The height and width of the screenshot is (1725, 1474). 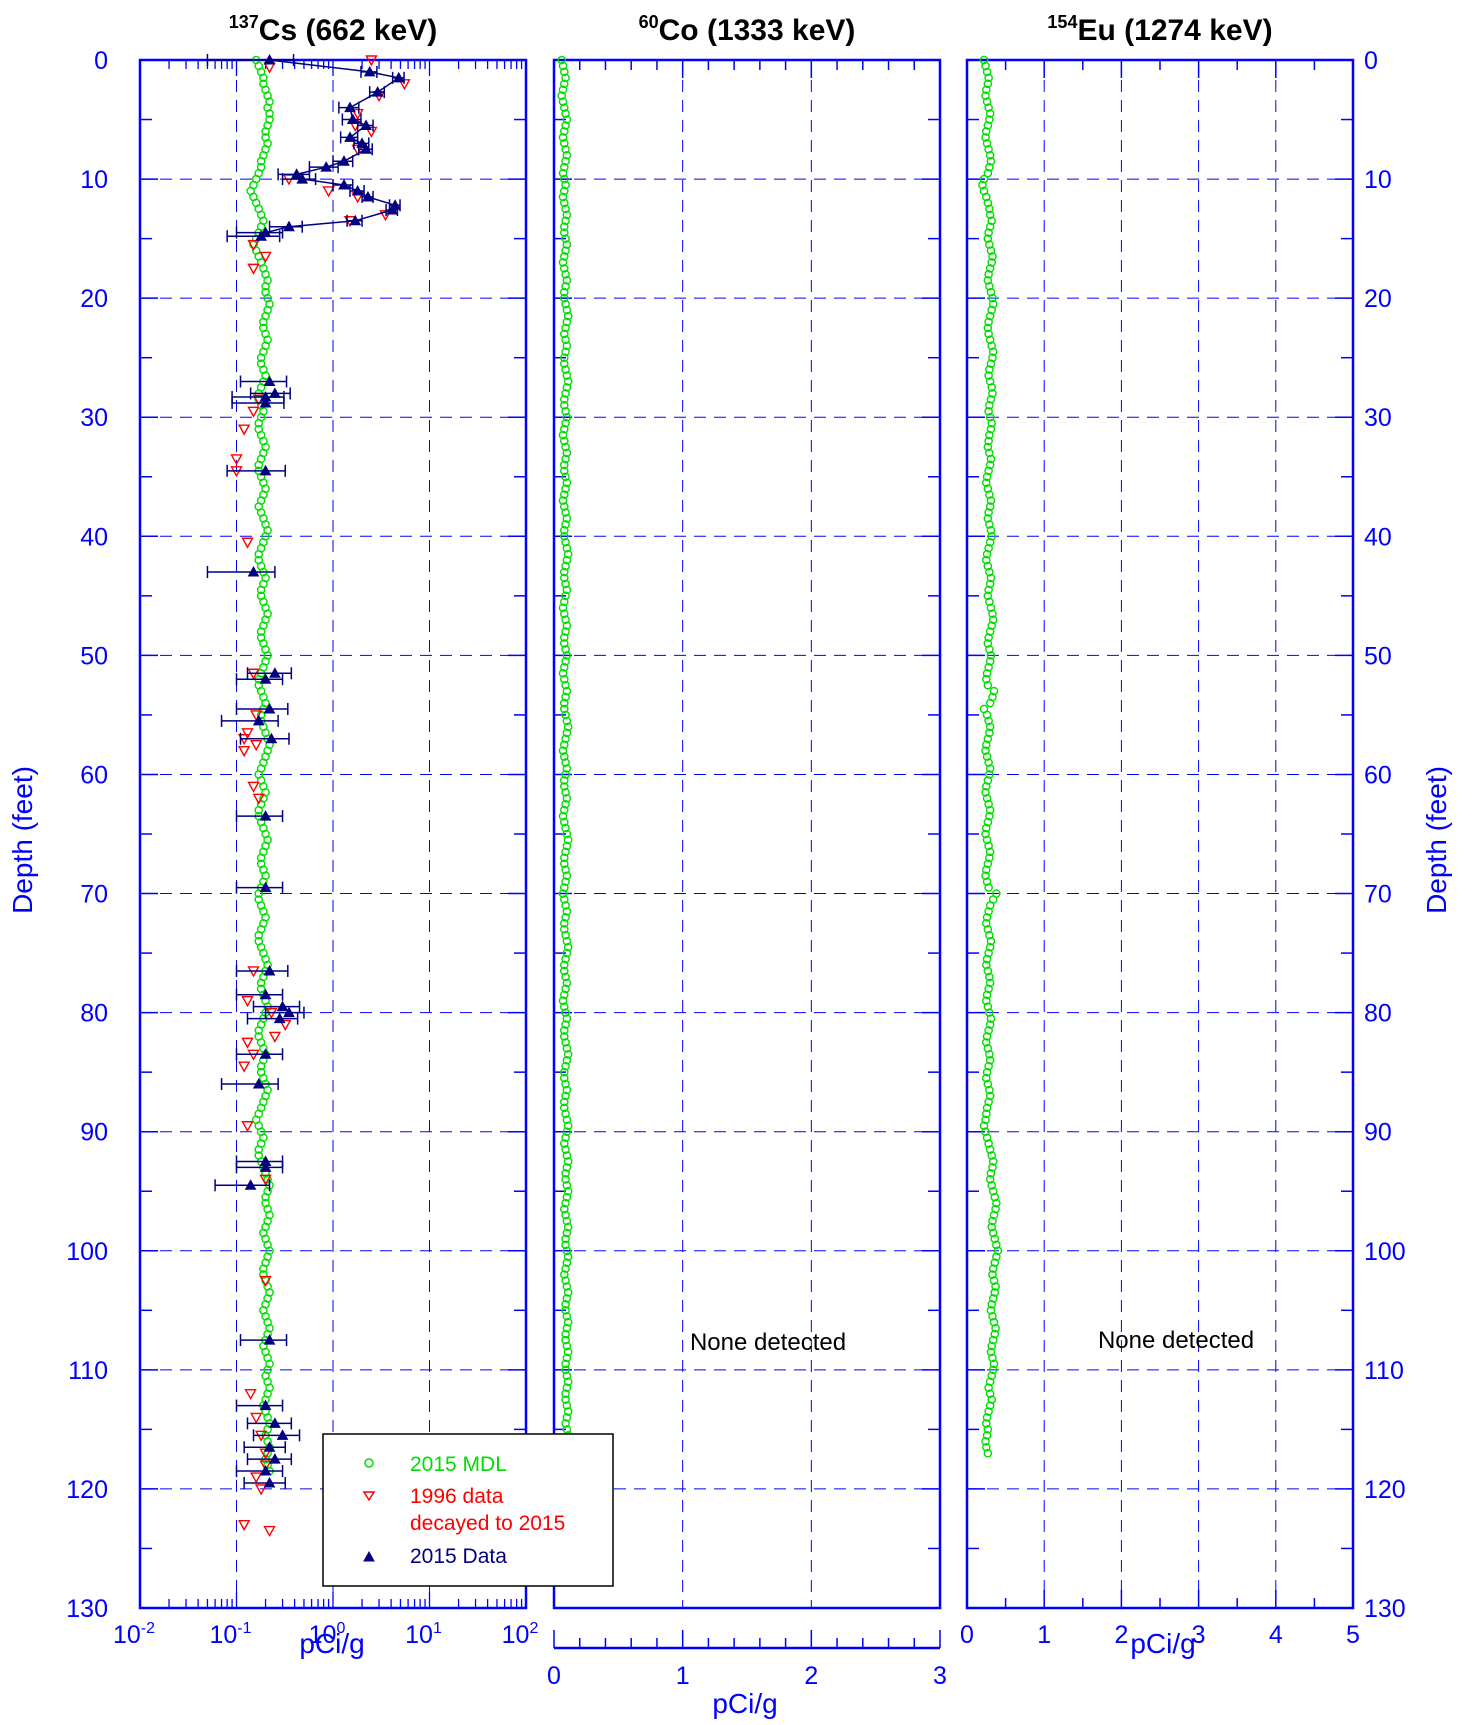 What do you see at coordinates (101, 61) in the screenshot?
I see `left-y-tick-label: 0` at bounding box center [101, 61].